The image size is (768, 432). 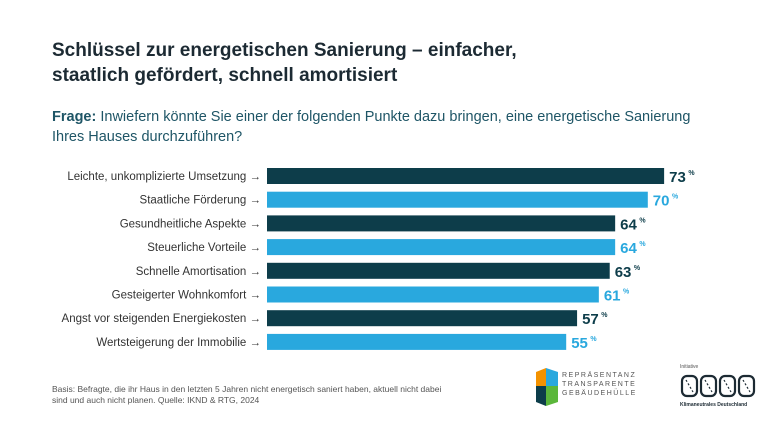 I want to click on data-label: 55, so click(x=579, y=343).